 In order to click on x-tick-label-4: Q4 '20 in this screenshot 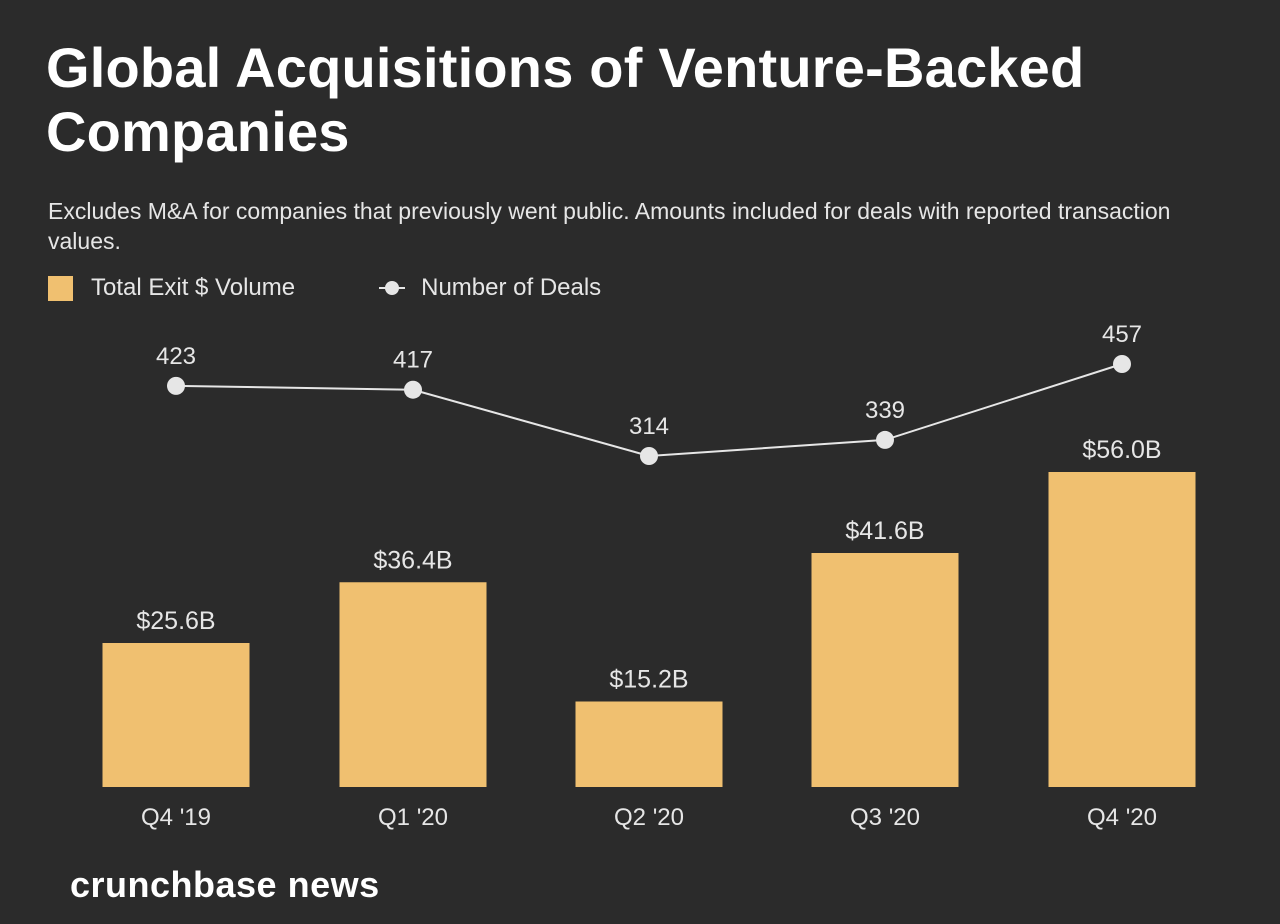, I will do `click(1122, 817)`.